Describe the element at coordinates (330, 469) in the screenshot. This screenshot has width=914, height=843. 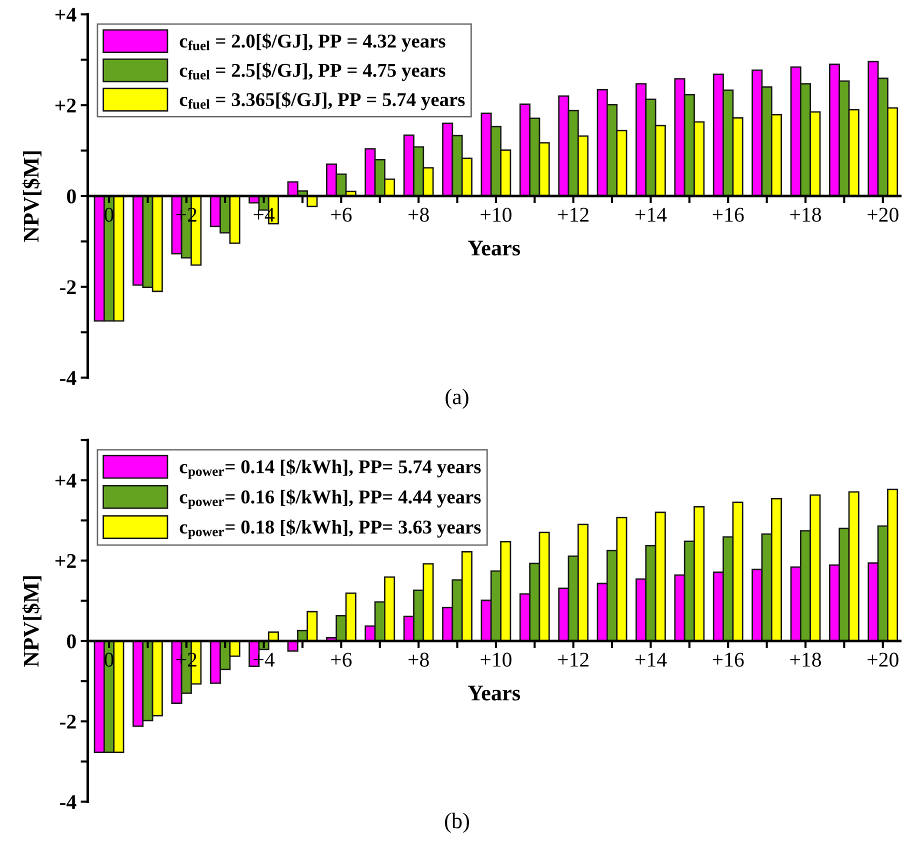
I see `legend-label: c$_{power}$= 0.14 [$/kWh], PP= 5.74 years` at that location.